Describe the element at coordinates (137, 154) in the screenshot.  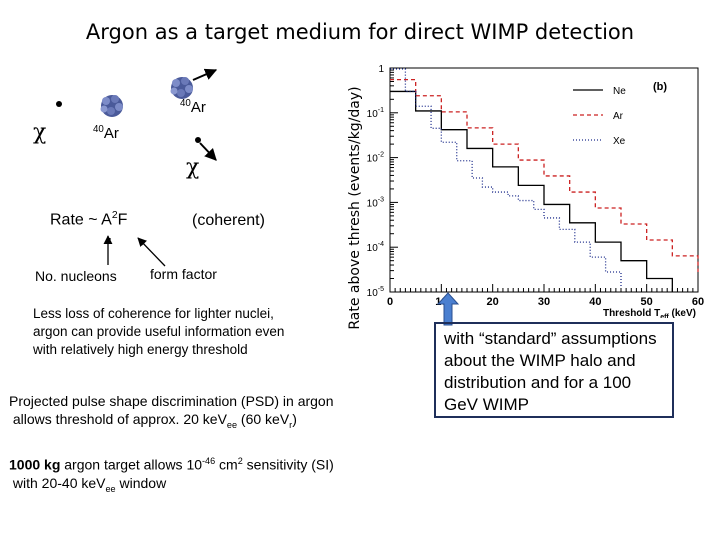
I see `scattering-diagram` at that location.